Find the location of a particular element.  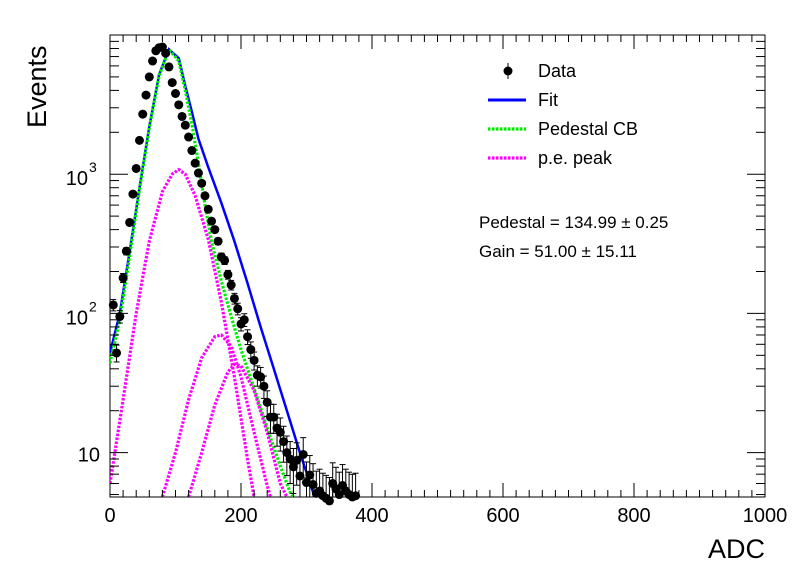

legend-label: Fit is located at coordinates (548, 100).